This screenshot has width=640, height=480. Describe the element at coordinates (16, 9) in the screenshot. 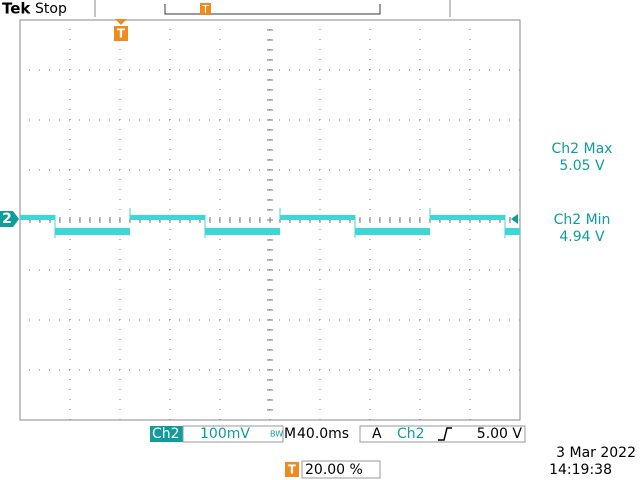

I see `brand: Tek` at that location.